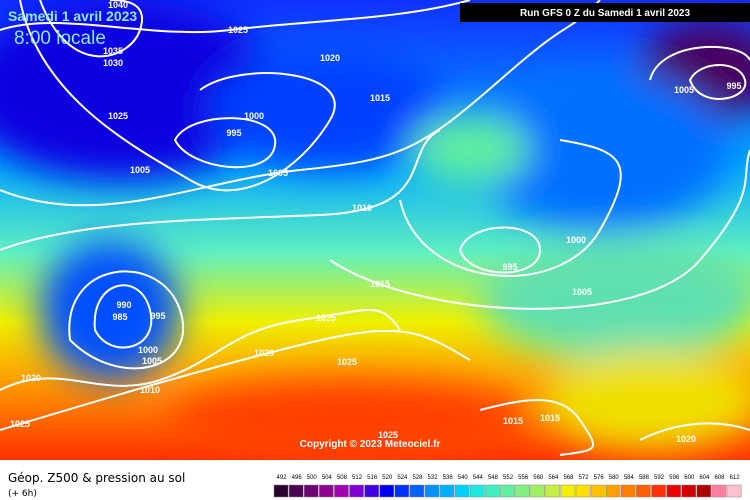  I want to click on legend-value: 588, so click(644, 478).